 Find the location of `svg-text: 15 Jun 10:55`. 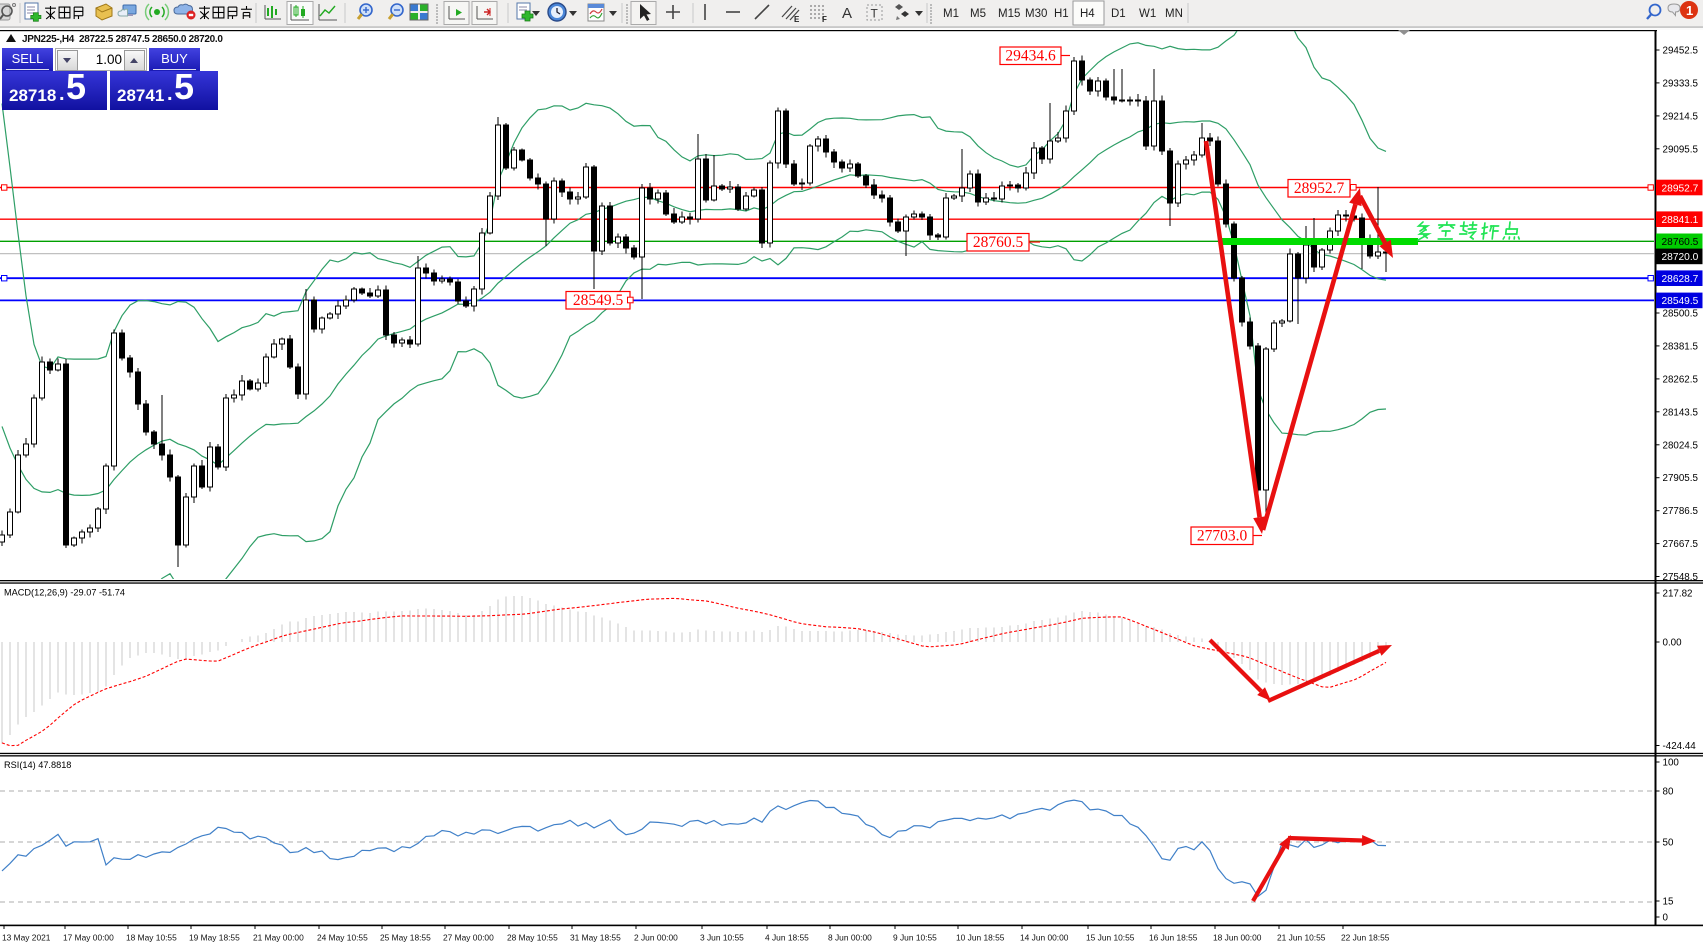

svg-text: 15 Jun 10:55 is located at coordinates (1110, 938).